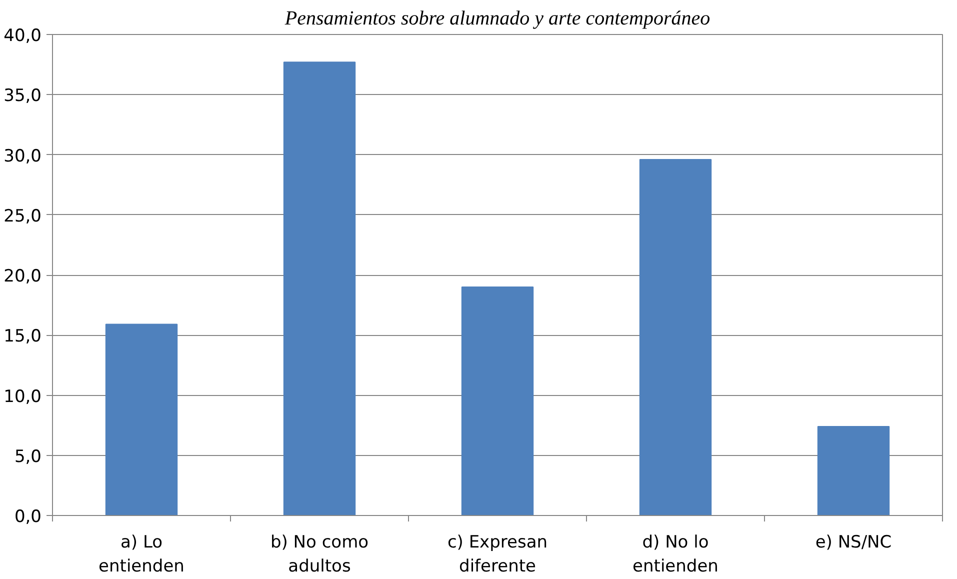  I want to click on y-tick-label: 0,0, so click(28, 517).